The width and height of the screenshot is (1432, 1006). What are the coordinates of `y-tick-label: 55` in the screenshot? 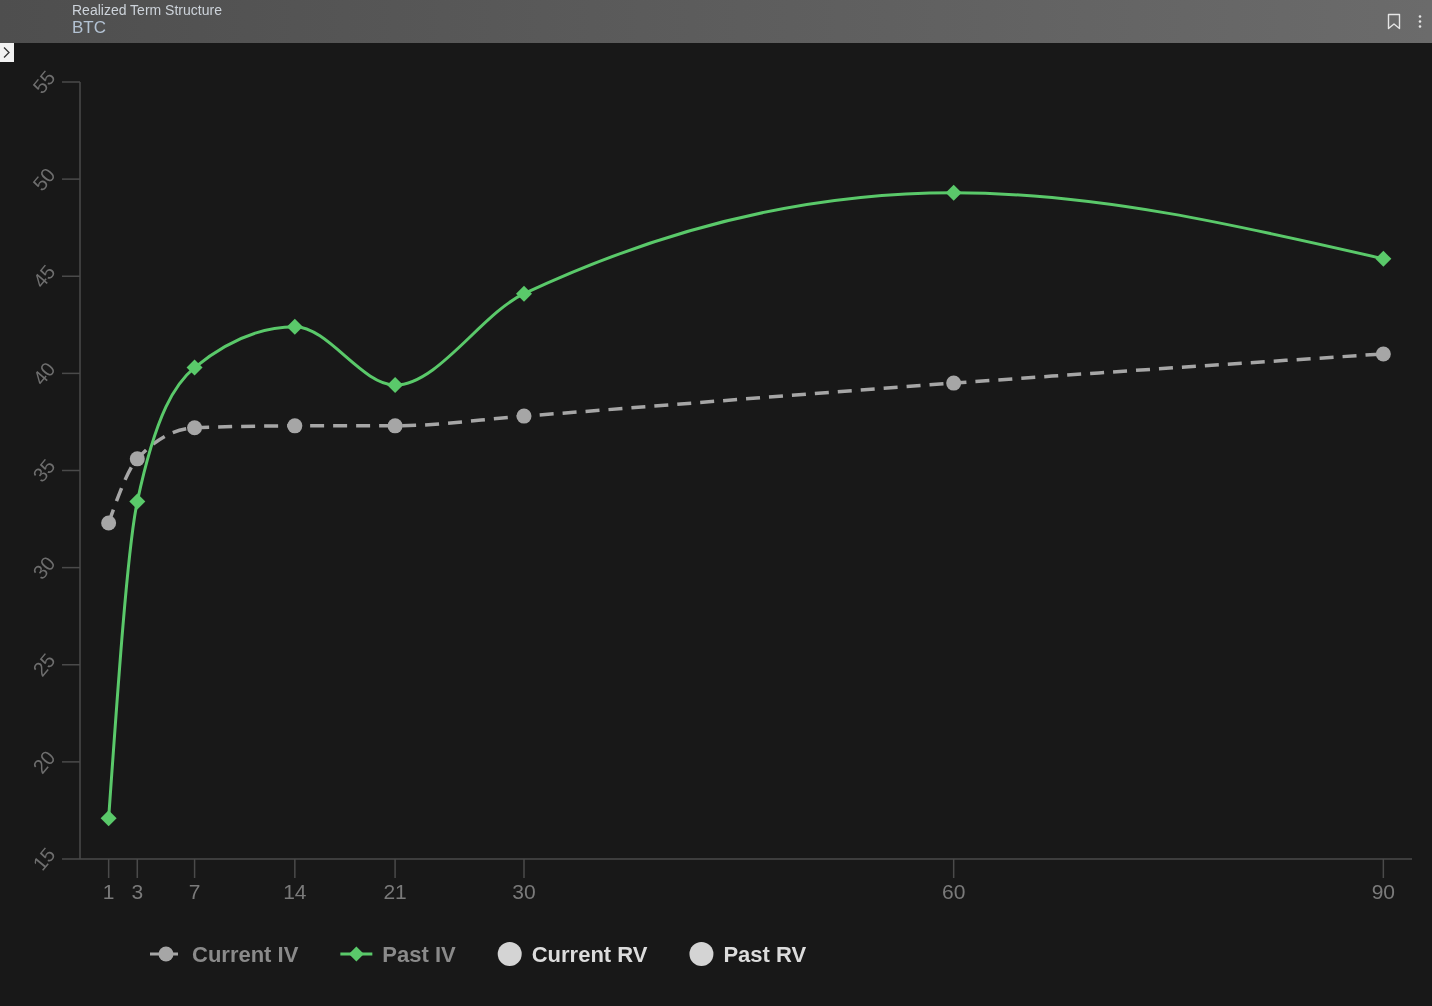 It's located at (44, 82).